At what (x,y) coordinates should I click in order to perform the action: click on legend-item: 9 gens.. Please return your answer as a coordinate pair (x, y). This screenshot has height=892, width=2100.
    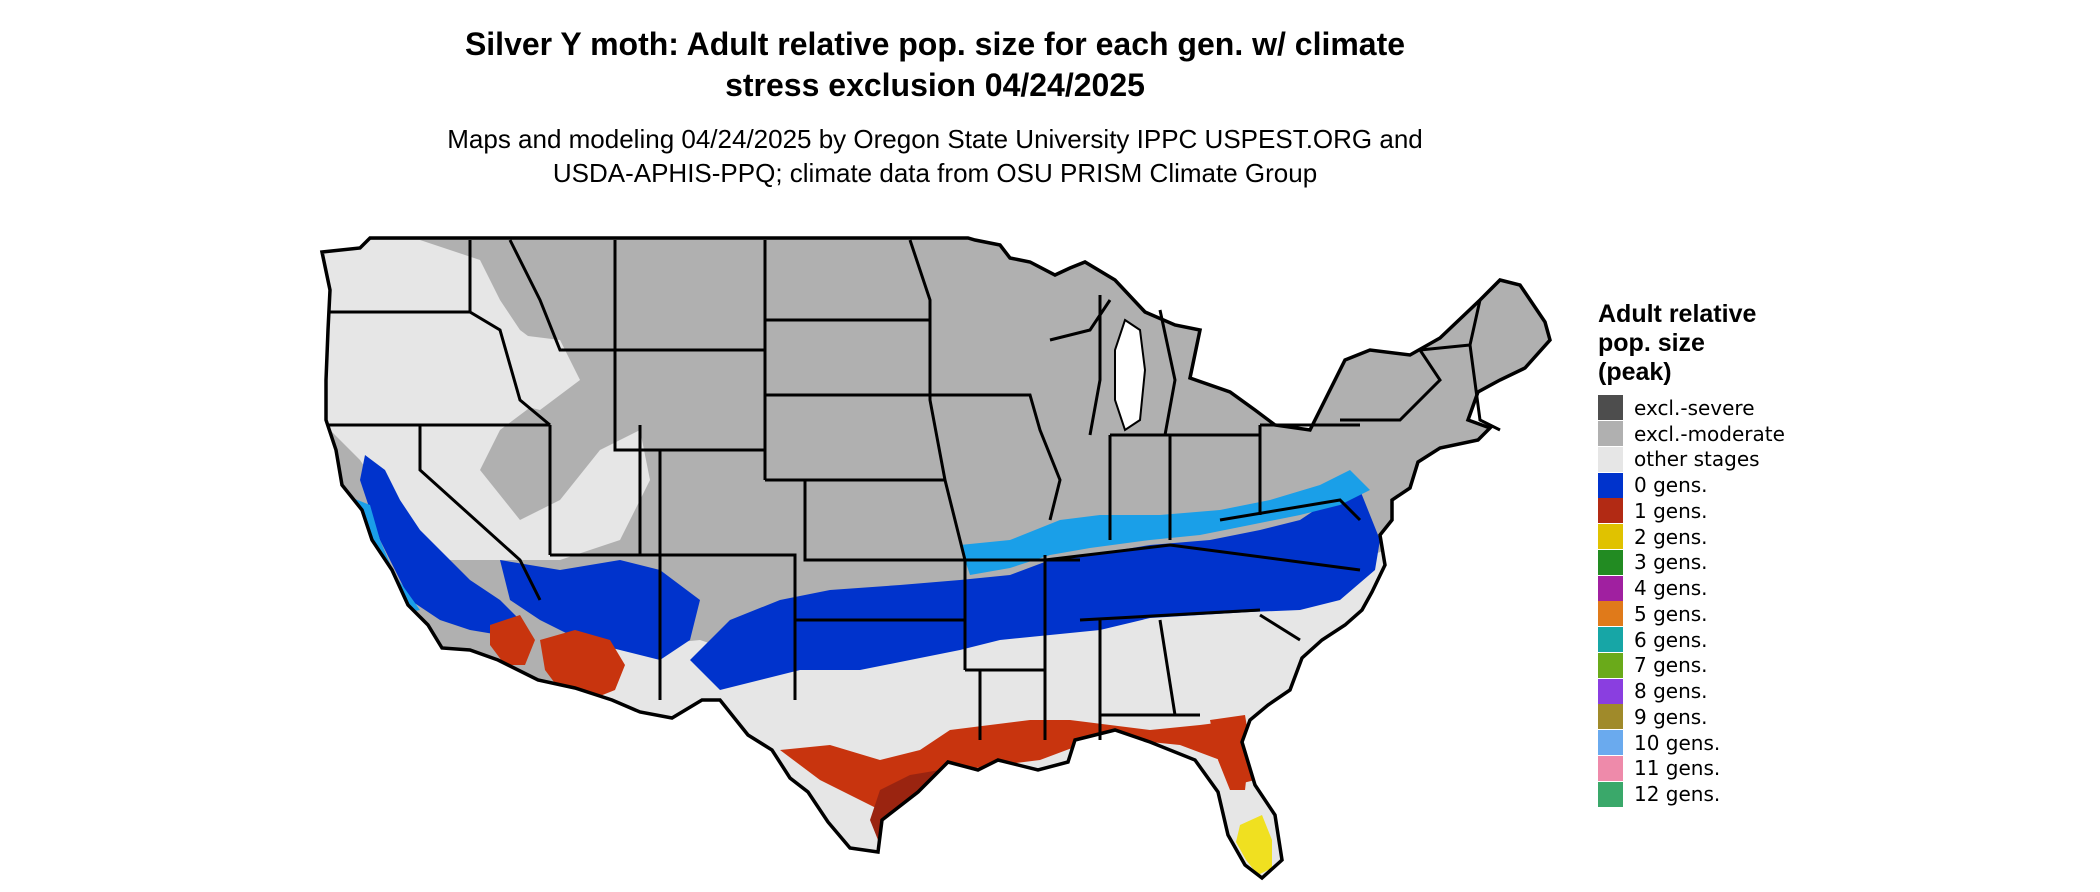
    Looking at the image, I should click on (1691, 717).